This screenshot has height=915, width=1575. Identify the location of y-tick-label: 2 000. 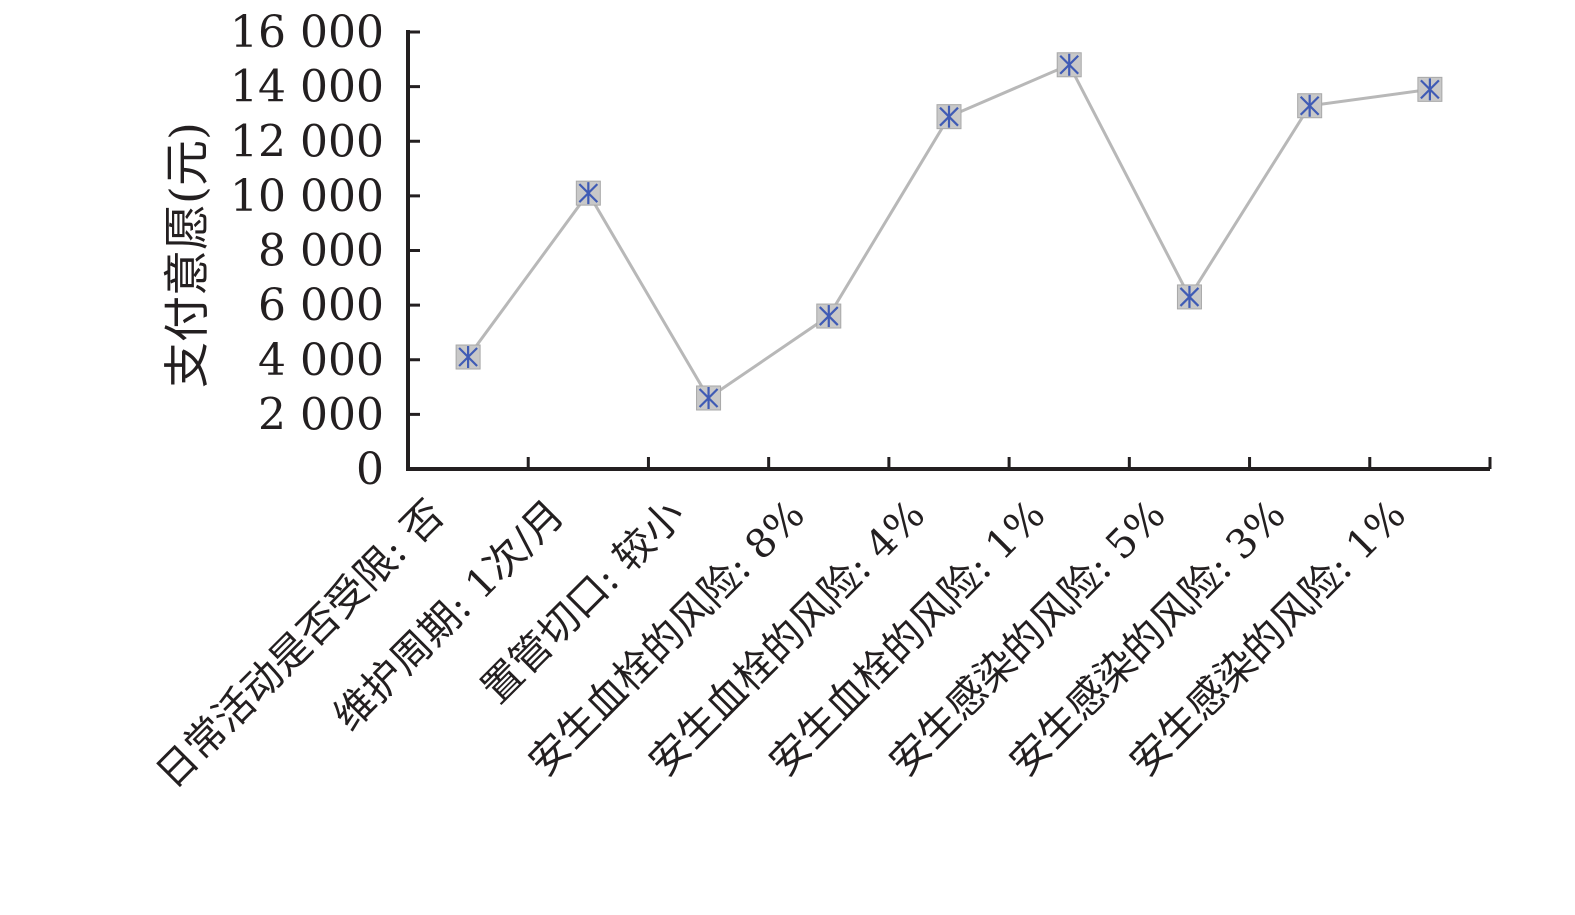
(321, 414).